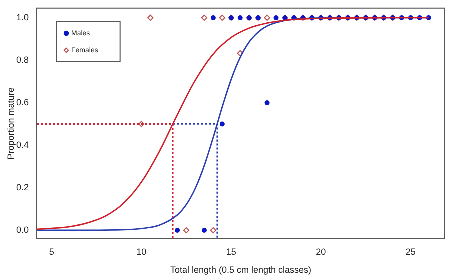 The width and height of the screenshot is (450, 278). Describe the element at coordinates (241, 270) in the screenshot. I see `x-axis-title: Total length (0.5 cm length classes)` at that location.